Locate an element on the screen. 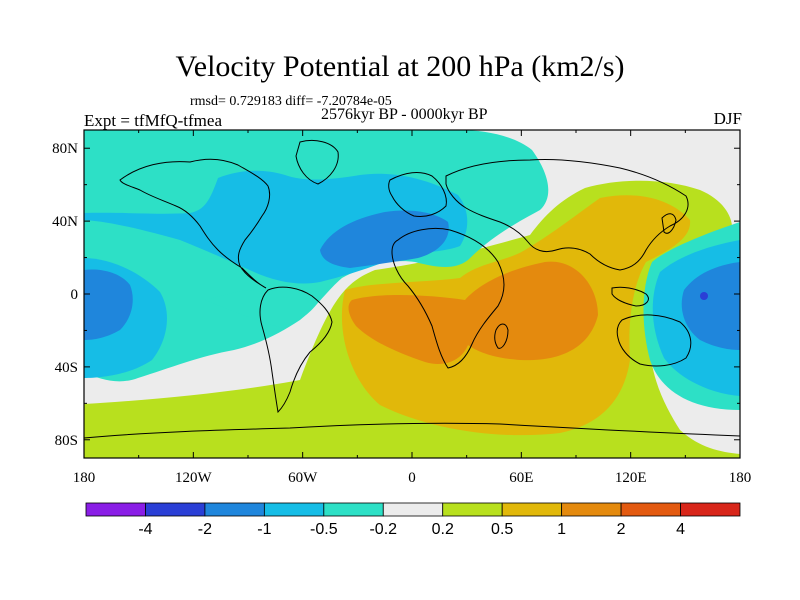 This screenshot has height=600, width=800. latitude-labels: 80N 40N 0 40S 80S is located at coordinates (65, 295).